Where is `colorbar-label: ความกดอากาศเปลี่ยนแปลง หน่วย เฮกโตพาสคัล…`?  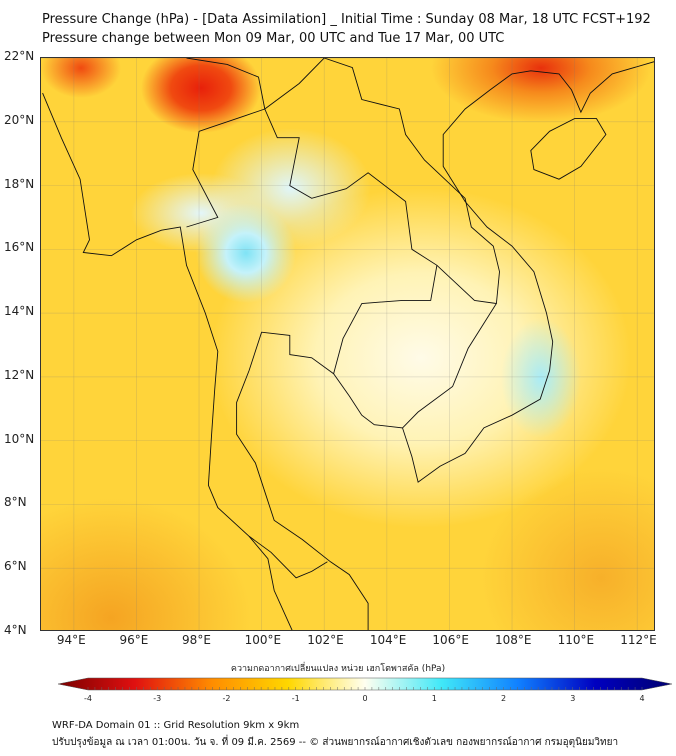
colorbar-label: ความกดอากาศเปลี่ยนแปลง หน่วย เฮกโตพาสคัล… is located at coordinates (338, 669).